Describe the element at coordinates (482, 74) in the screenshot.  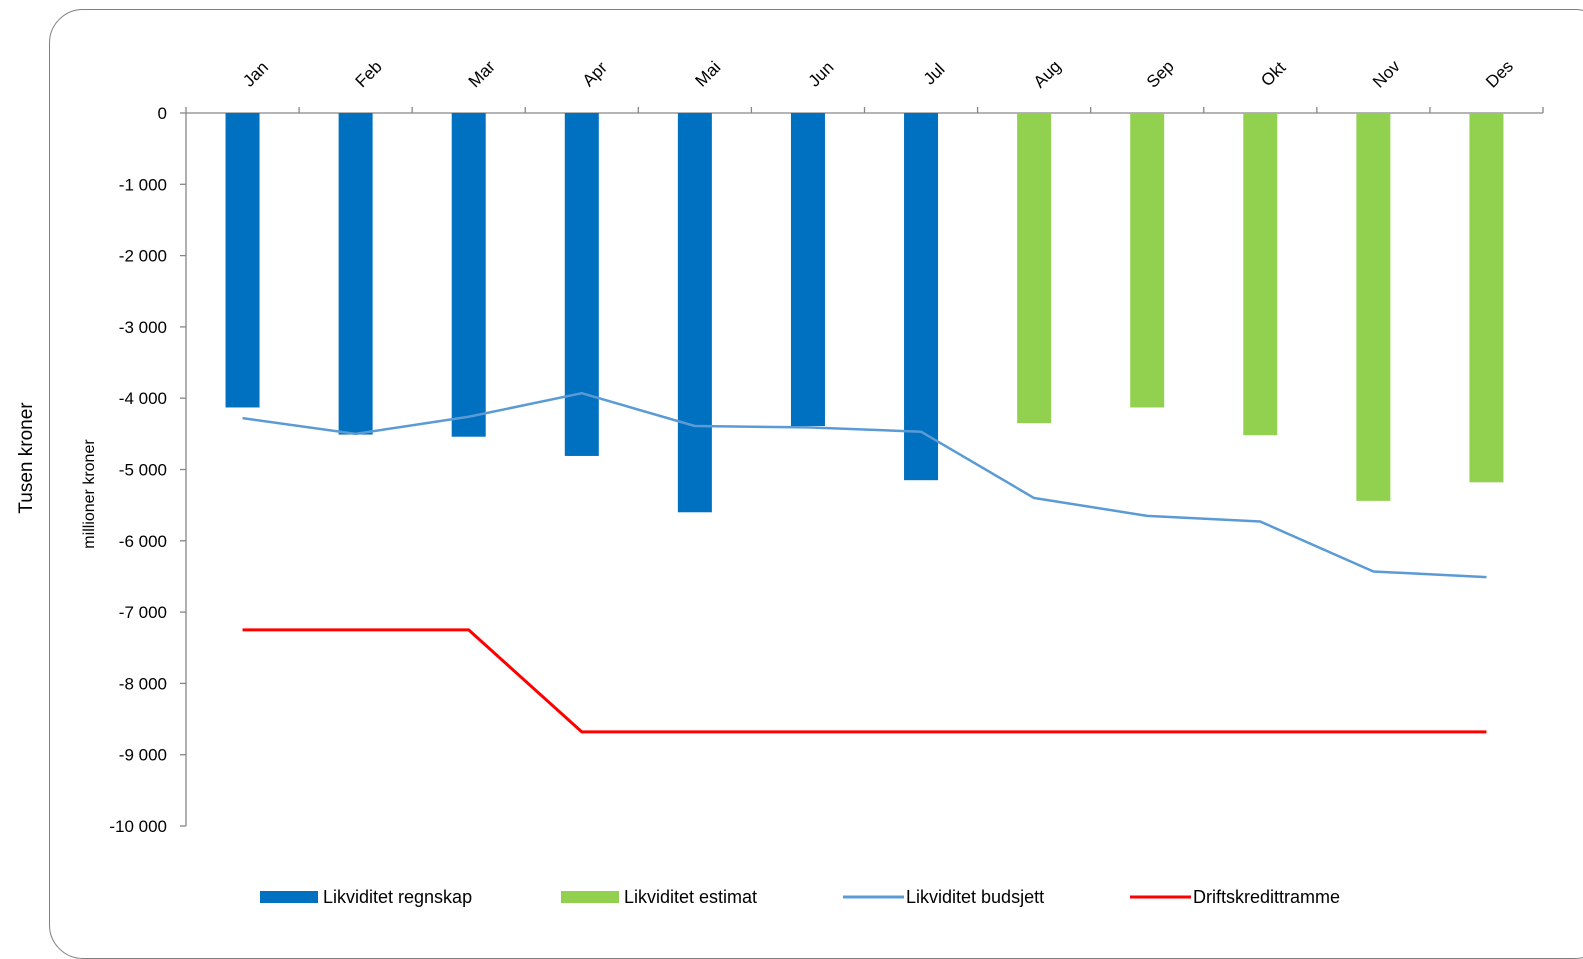
I see `x-tick-label: Mar` at that location.